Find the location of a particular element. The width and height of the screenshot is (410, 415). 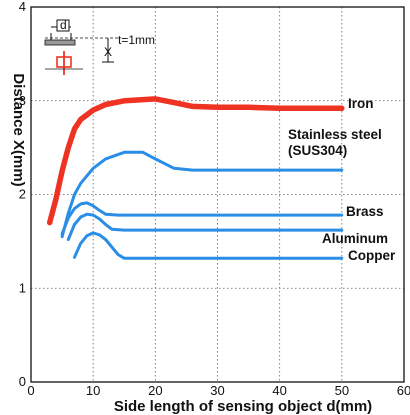

series-line-copper is located at coordinates (208, 245).